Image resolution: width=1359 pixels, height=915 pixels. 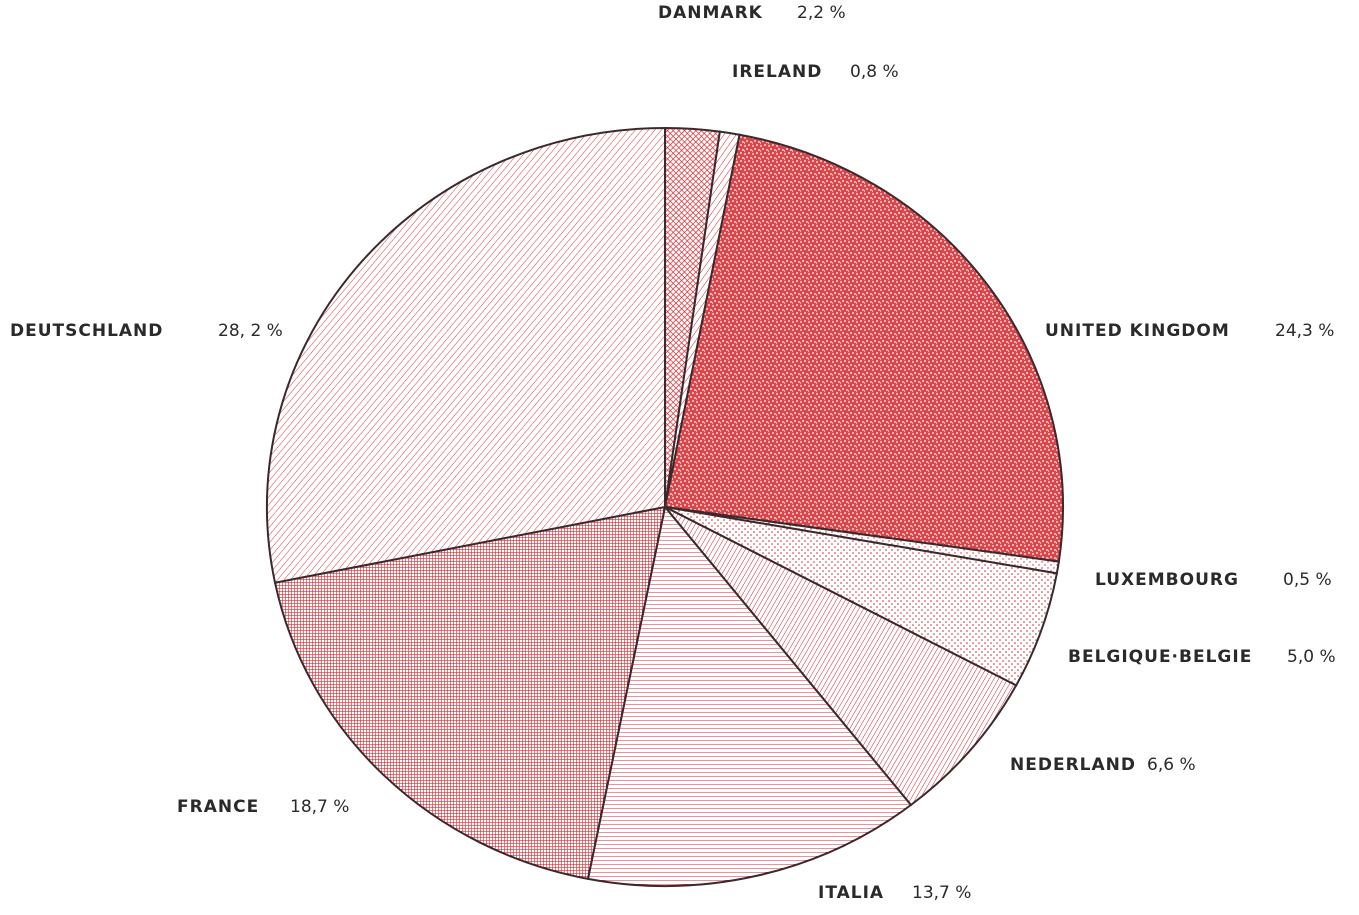 I want to click on slice-value-label: 0,5 %, so click(x=1307, y=580).